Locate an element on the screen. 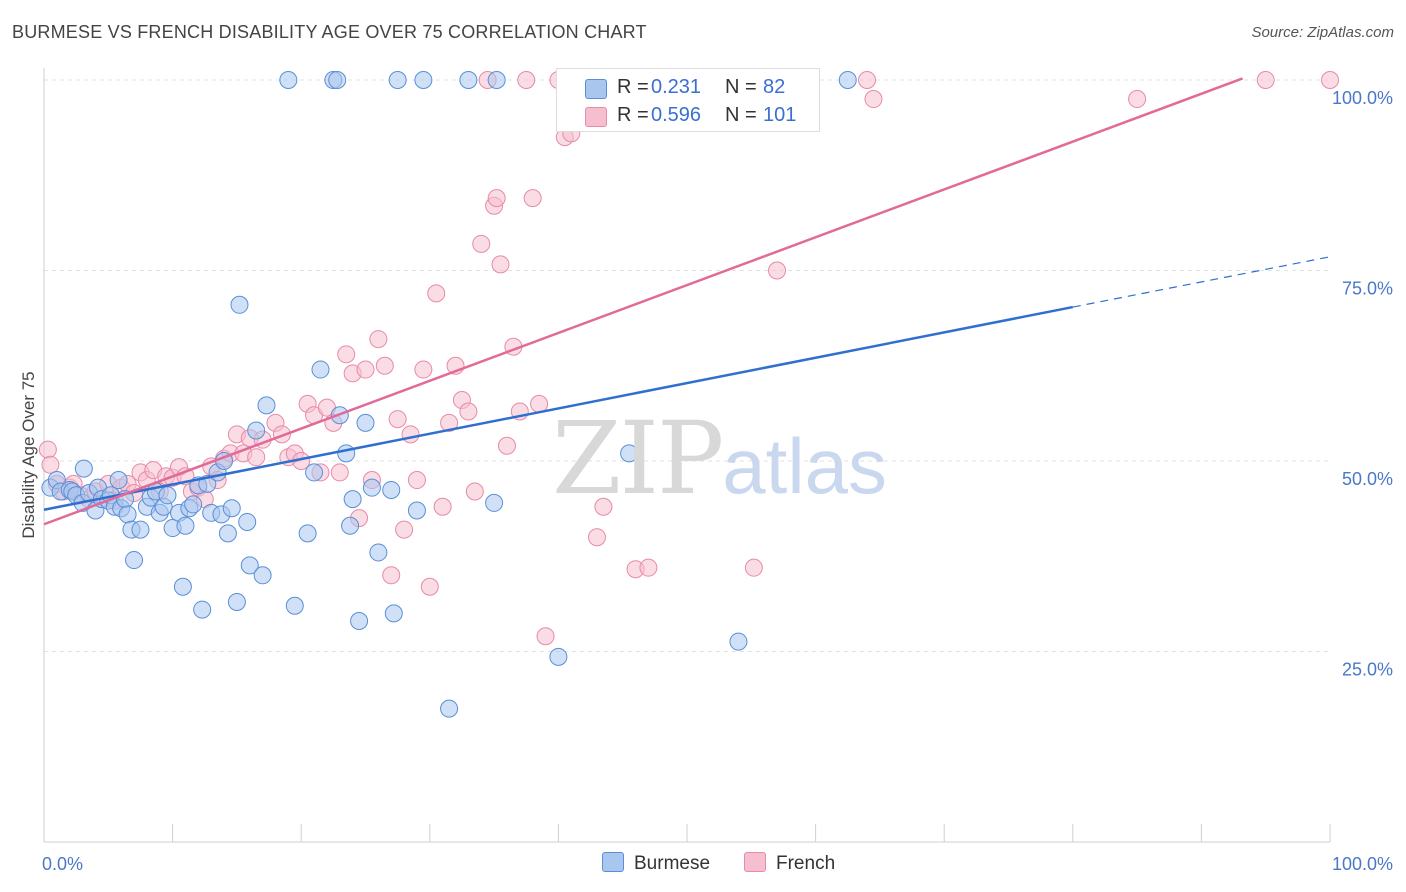 The height and width of the screenshot is (892, 1406). x-tick-label-min: 0.0% is located at coordinates (62, 864).